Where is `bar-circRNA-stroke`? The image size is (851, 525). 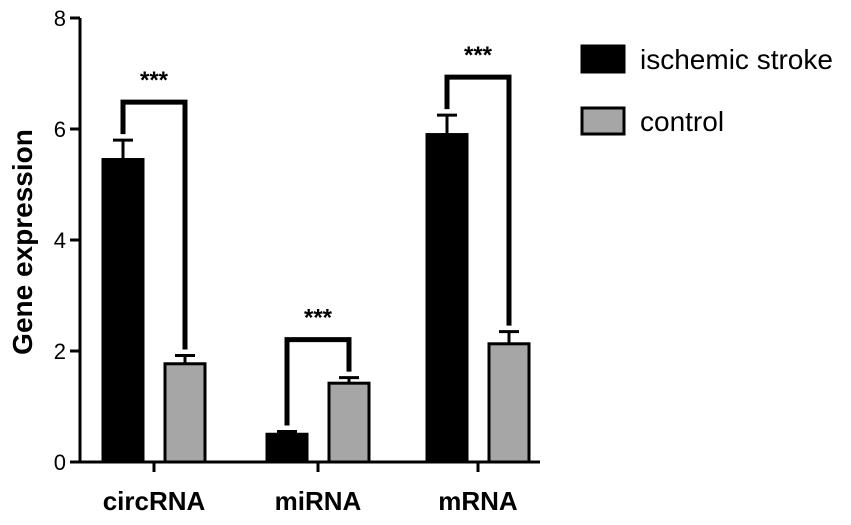 bar-circRNA-stroke is located at coordinates (123, 311).